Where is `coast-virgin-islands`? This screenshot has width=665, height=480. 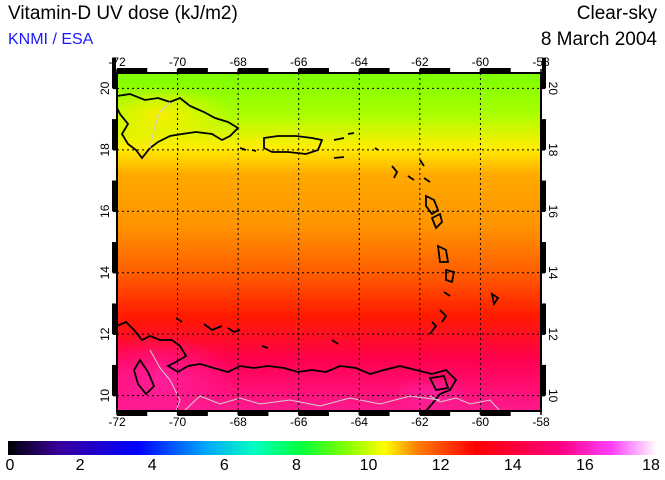
coast-virgin-islands is located at coordinates (344, 145).